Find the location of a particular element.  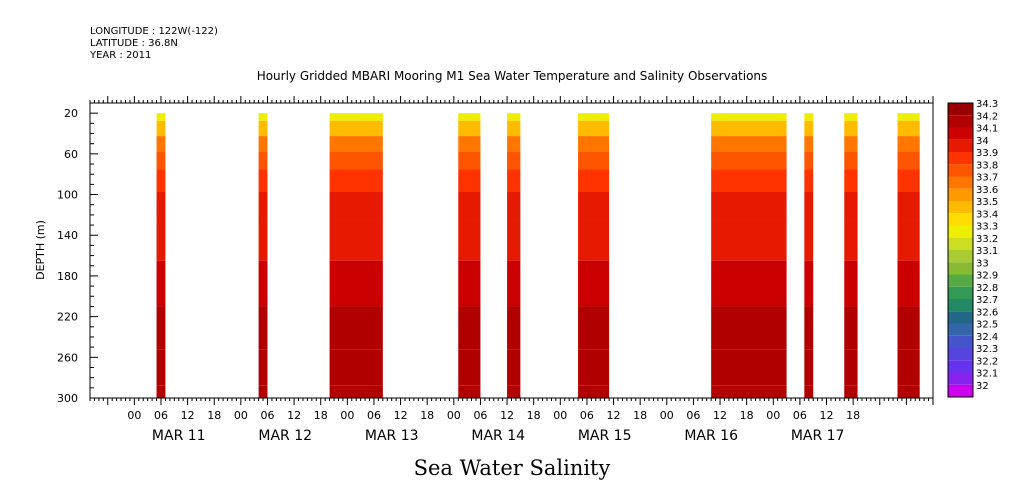

colorbar-label: 33.6 is located at coordinates (987, 190).